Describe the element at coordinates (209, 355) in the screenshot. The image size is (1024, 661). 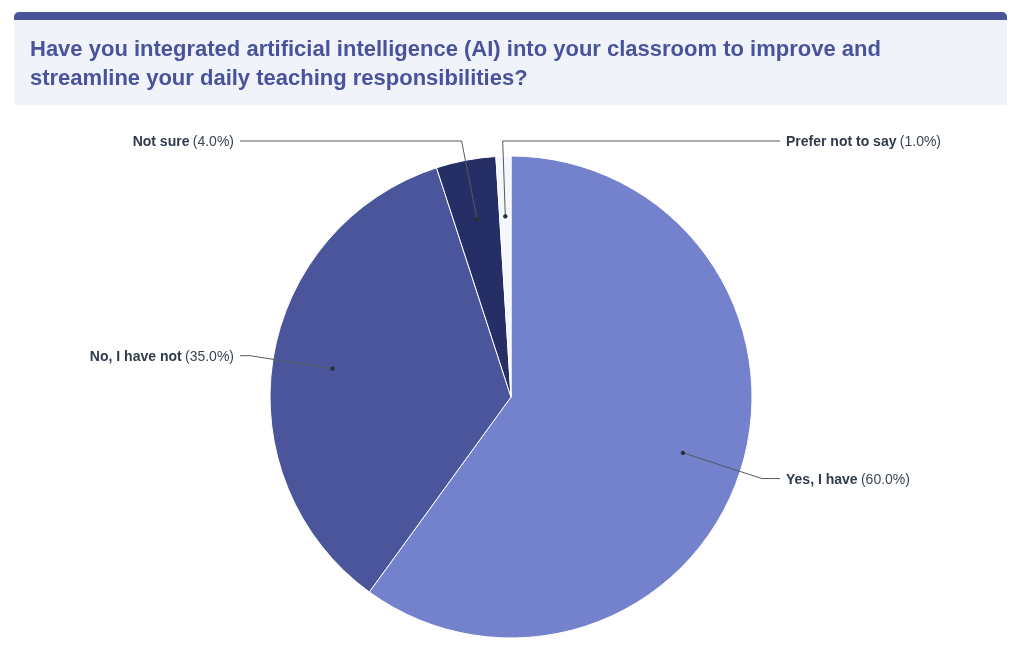
I see `data-label: (35.0%)` at that location.